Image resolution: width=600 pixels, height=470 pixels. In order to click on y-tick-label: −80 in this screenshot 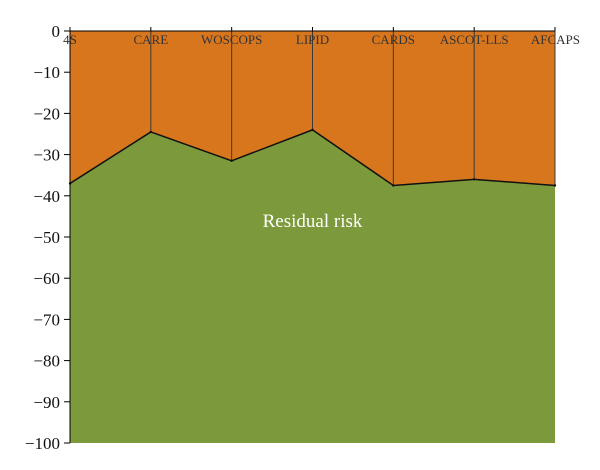, I will do `click(46, 361)`.